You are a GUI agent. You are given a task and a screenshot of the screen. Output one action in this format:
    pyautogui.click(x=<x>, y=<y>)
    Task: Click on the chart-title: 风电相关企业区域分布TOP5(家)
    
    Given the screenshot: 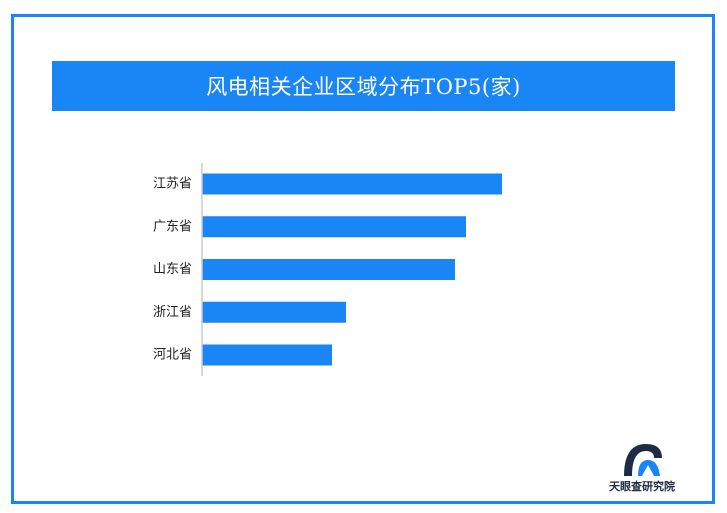 What is the action you would take?
    pyautogui.click(x=363, y=87)
    